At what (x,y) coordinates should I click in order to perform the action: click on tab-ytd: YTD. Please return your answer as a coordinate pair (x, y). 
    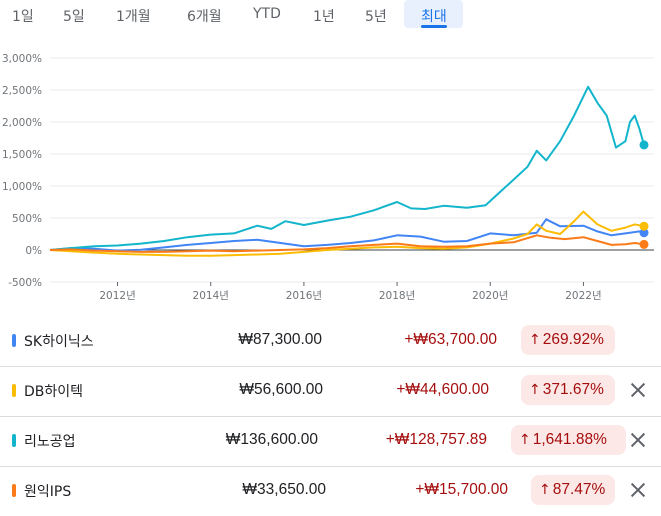
    Looking at the image, I should click on (267, 14).